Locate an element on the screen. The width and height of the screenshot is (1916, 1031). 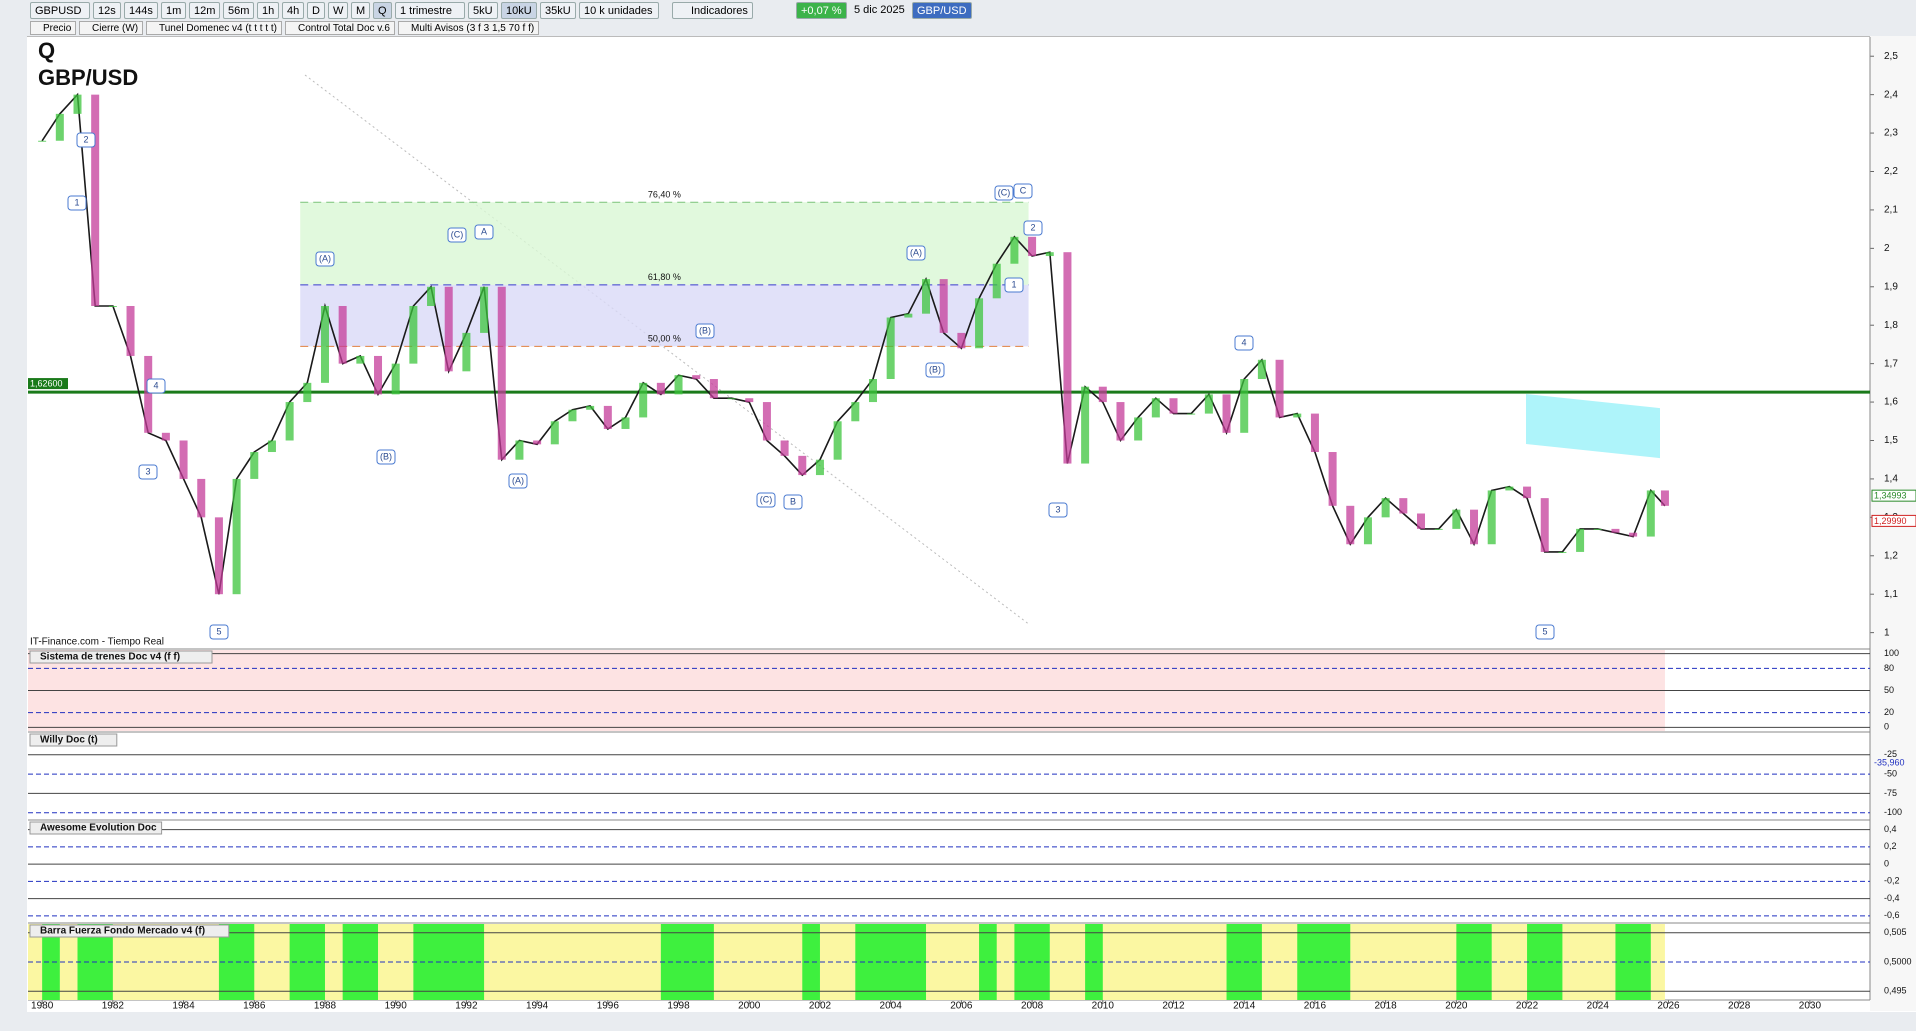
y-tick-label: 1,2 is located at coordinates (1891, 555).